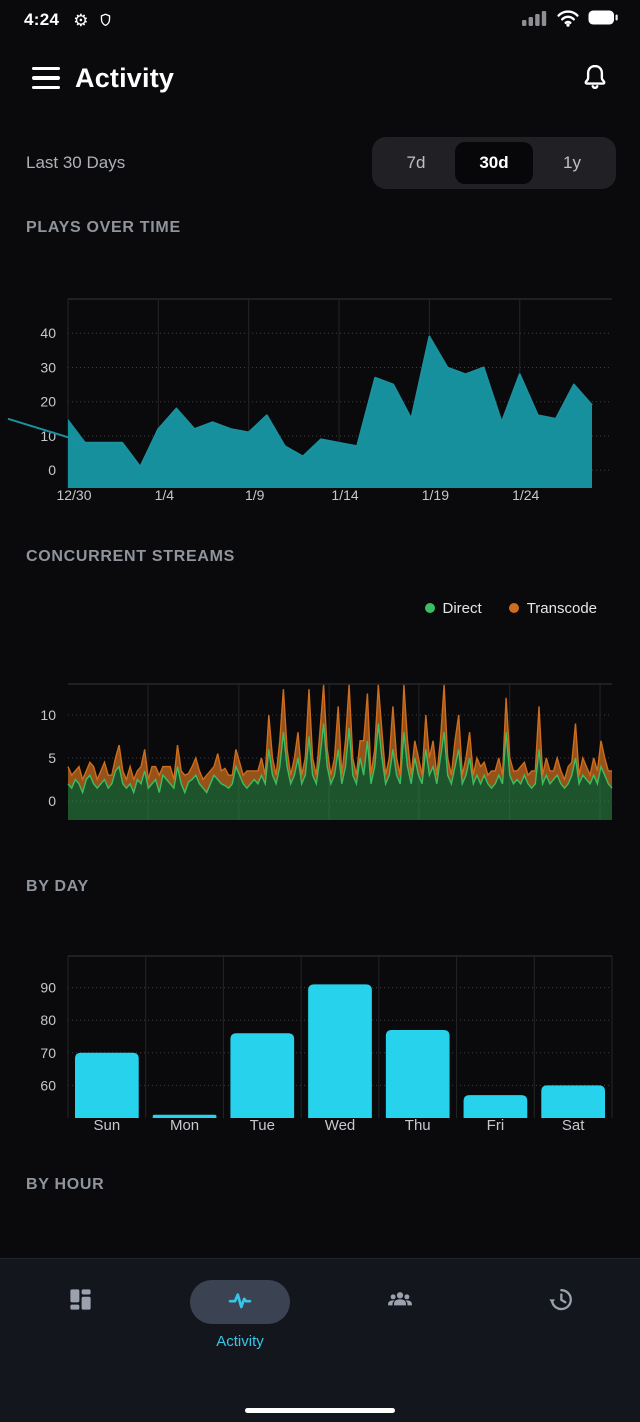  Describe the element at coordinates (48, 1053) in the screenshot. I see `svg-text: 70` at that location.